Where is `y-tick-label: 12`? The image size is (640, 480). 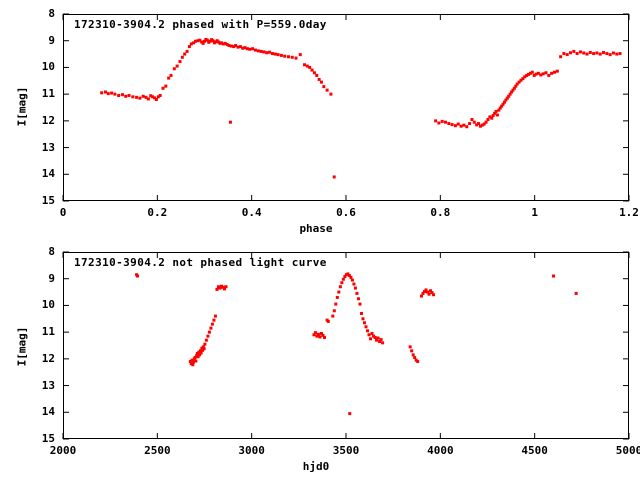 y-tick-label: 12 is located at coordinates (48, 358).